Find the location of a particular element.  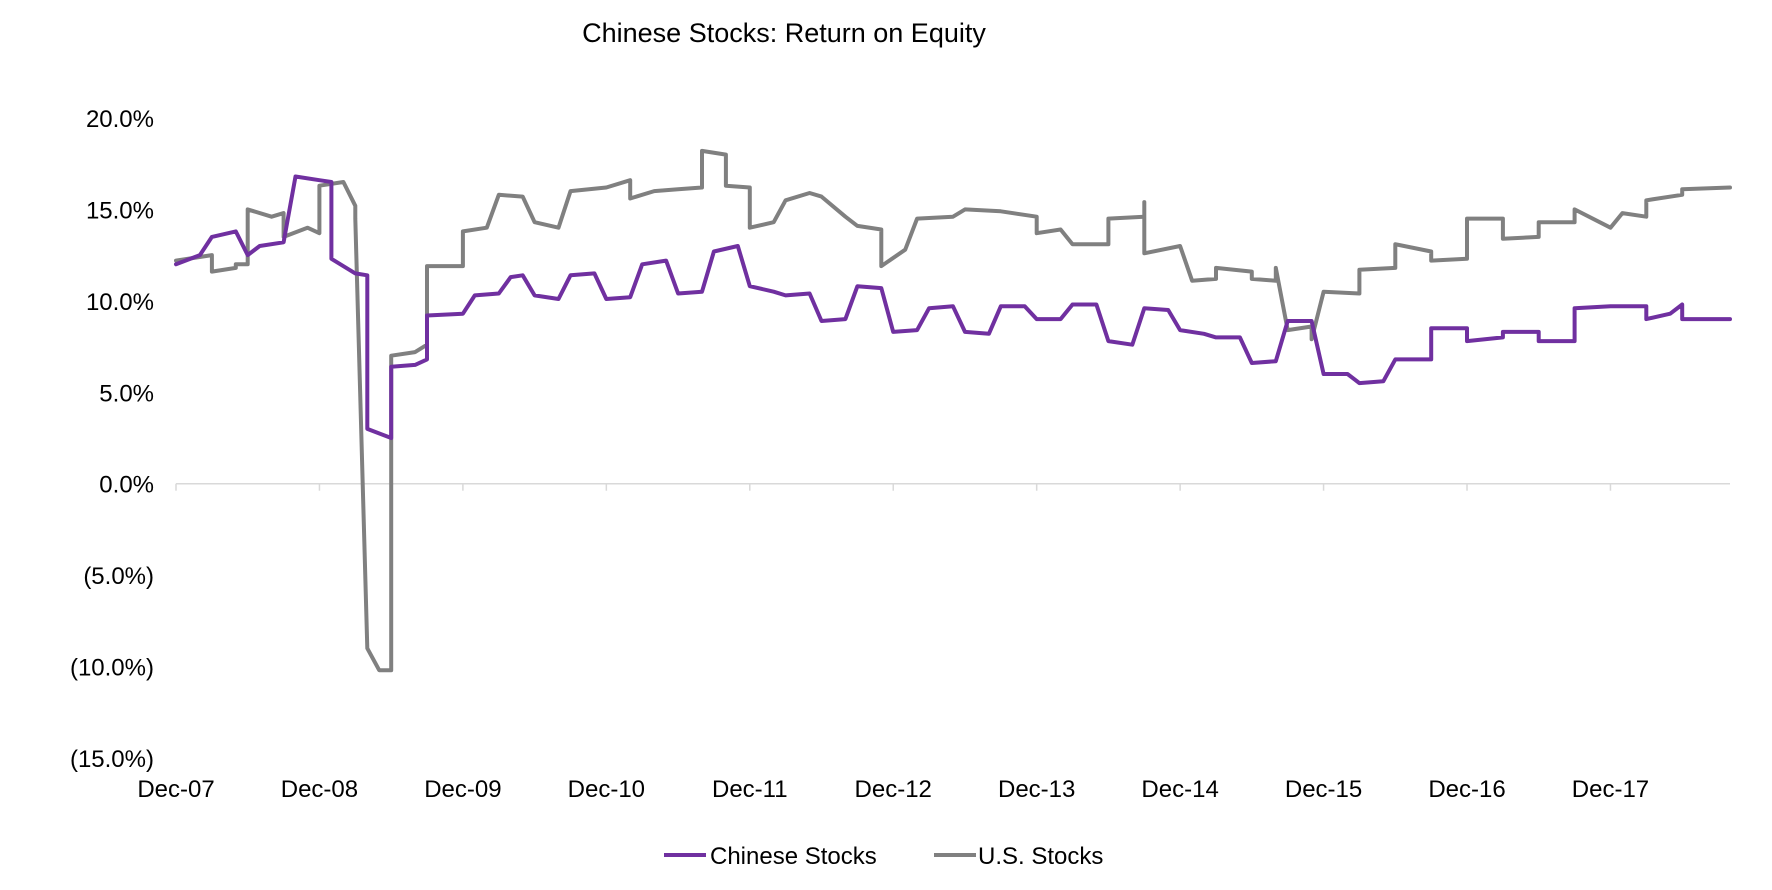

y-tick-label: (10.0%) is located at coordinates (112, 668).